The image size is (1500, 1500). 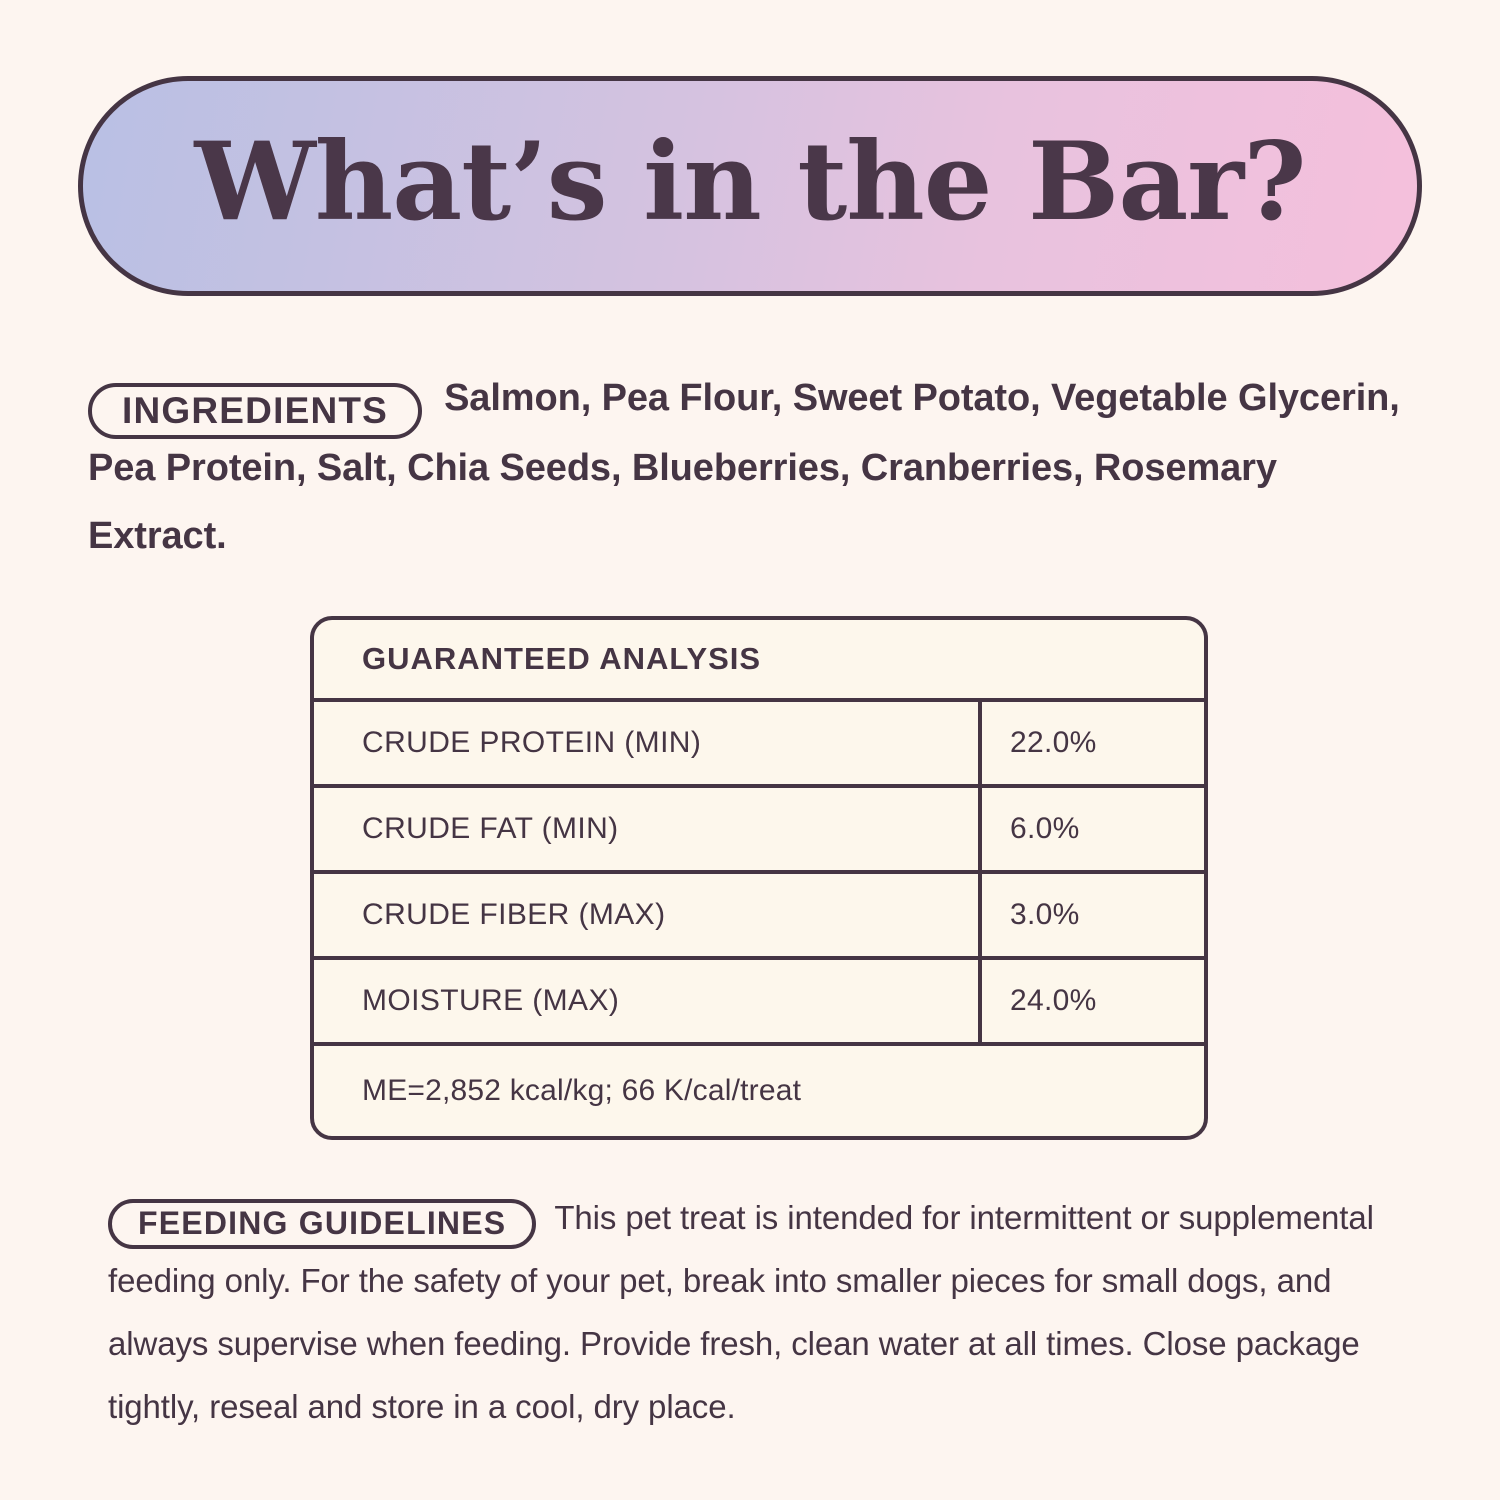 I want to click on analysis-footnote: ME=2,852 kcal/kg; 66 K/cal/treat, so click(x=759, y=1089).